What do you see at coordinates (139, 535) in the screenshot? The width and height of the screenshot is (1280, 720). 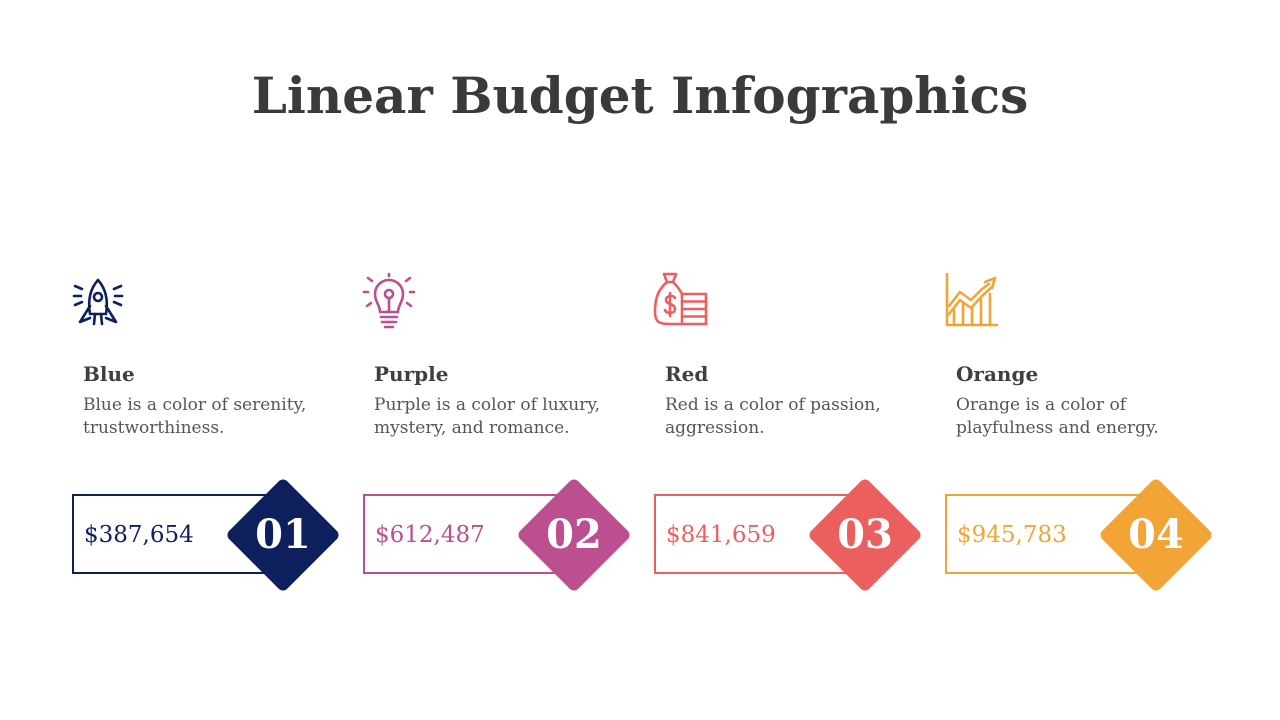 I see `item-amount: $387,654` at bounding box center [139, 535].